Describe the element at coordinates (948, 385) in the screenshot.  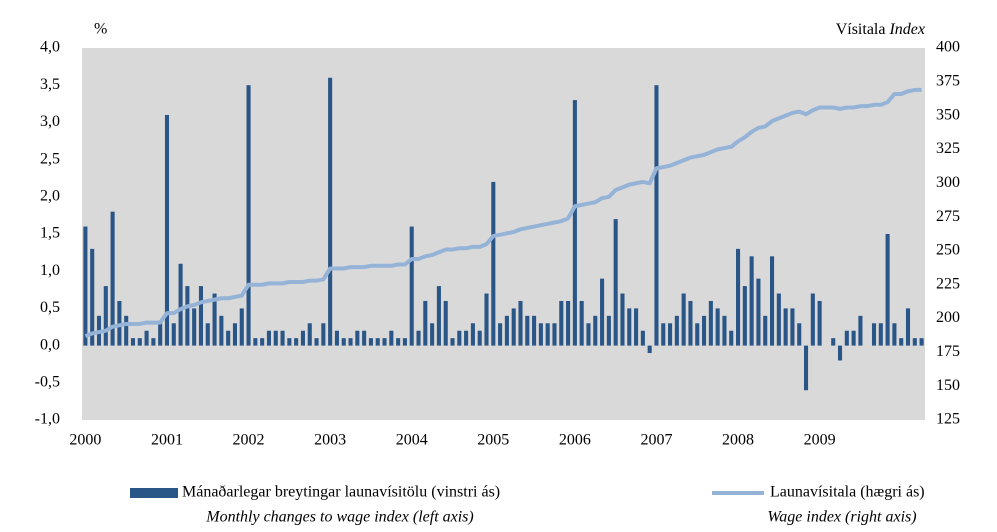
I see `y2-tick-label: 150` at that location.